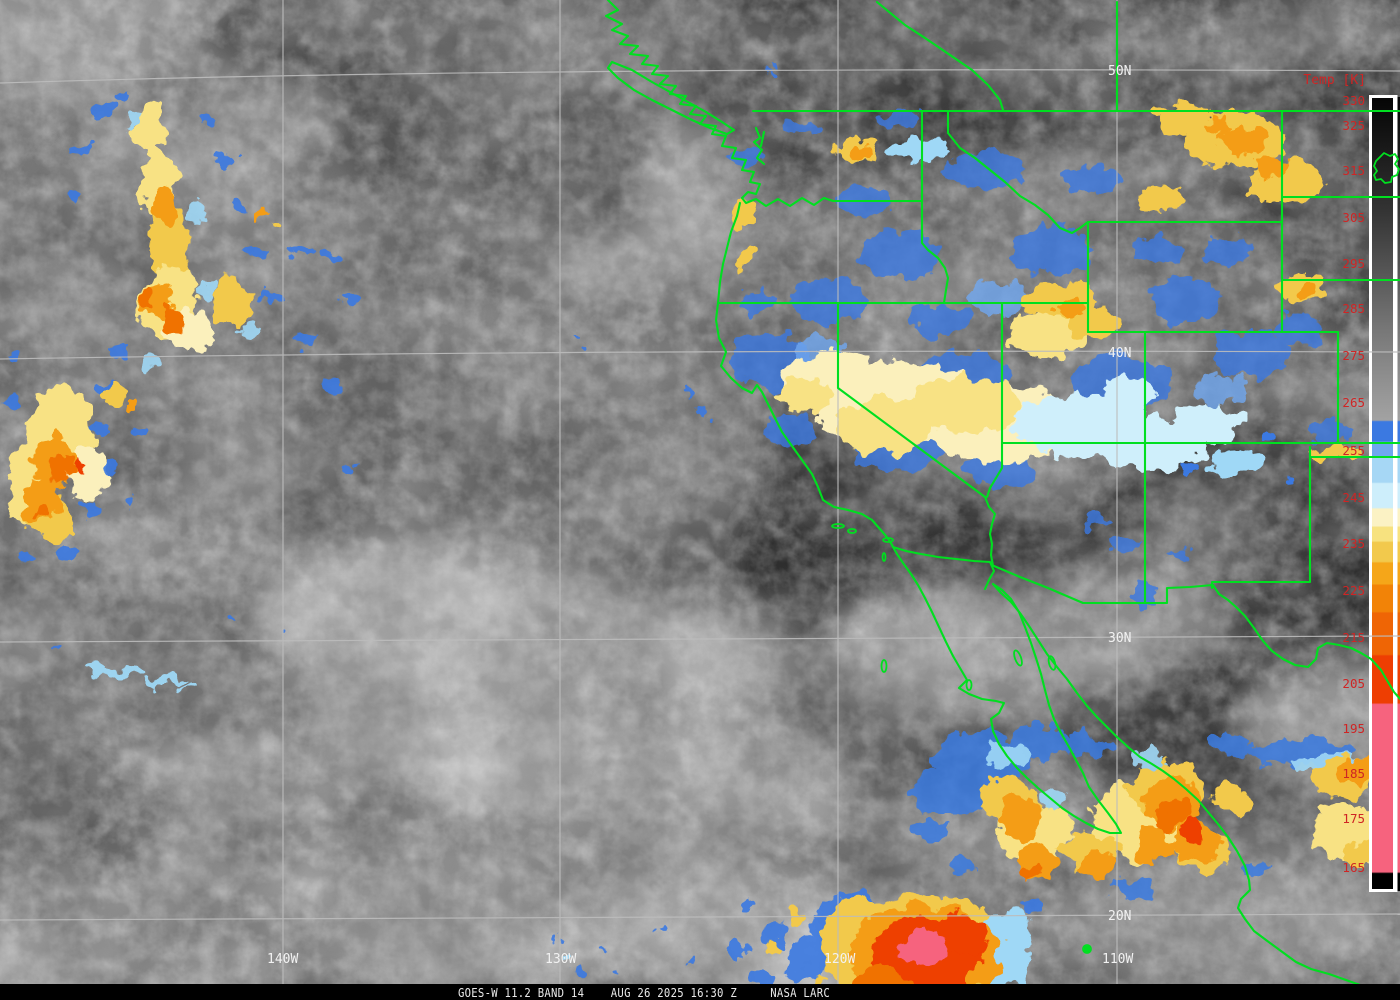 The image size is (1400, 1000). Describe the element at coordinates (1353, 773) in the screenshot. I see `colorbar-tick-185: 185` at that location.